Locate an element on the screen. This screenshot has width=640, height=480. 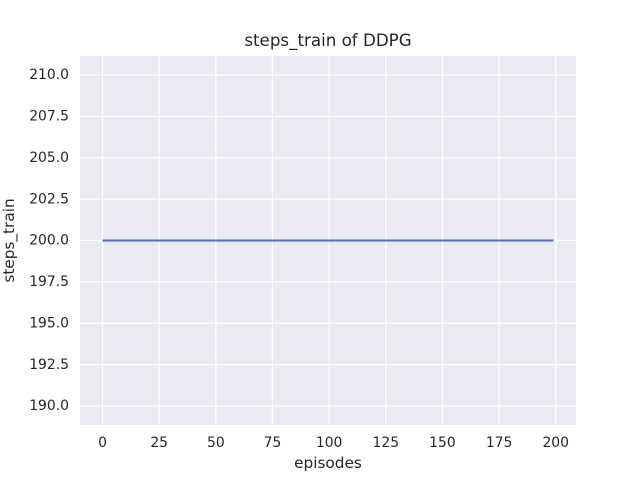
x-tick-label: 100 is located at coordinates (329, 443).